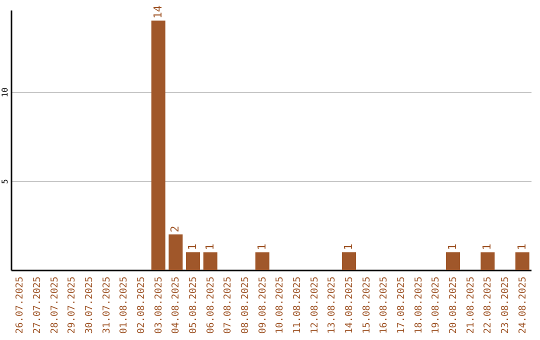 The width and height of the screenshot is (540, 340). What do you see at coordinates (124, 305) in the screenshot?
I see `x-tick-label: 01.08.2025` at bounding box center [124, 305].